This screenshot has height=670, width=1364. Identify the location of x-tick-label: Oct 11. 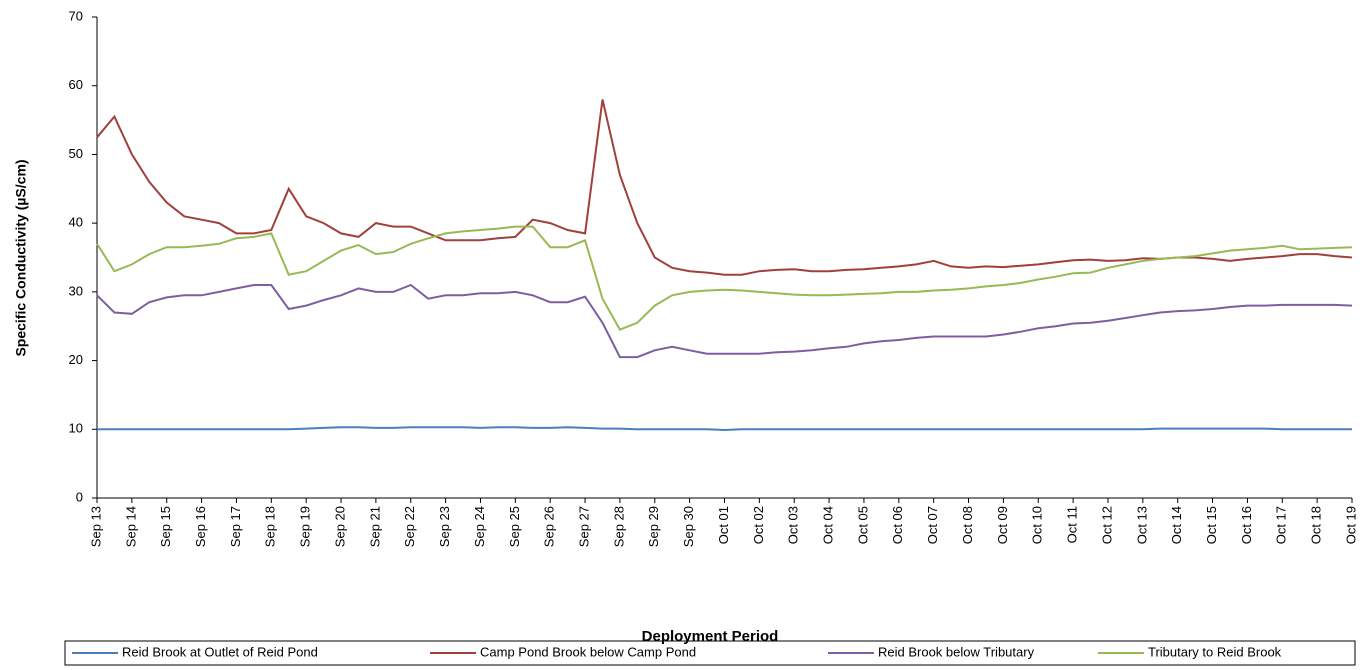
(1072, 524).